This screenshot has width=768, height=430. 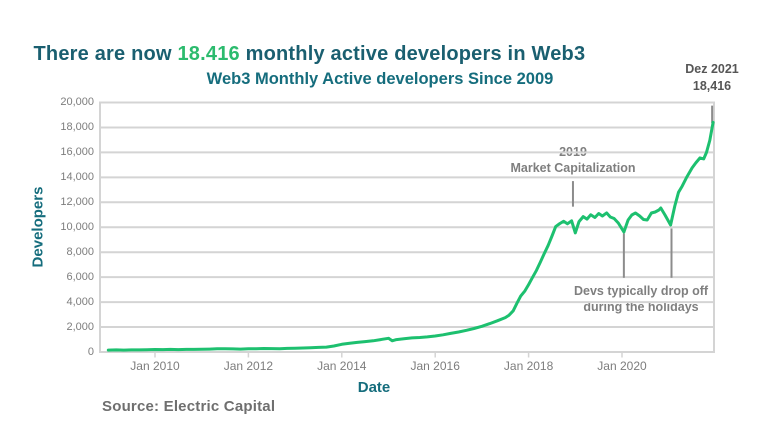 I want to click on y-tick-label: 8,000, so click(x=80, y=251).